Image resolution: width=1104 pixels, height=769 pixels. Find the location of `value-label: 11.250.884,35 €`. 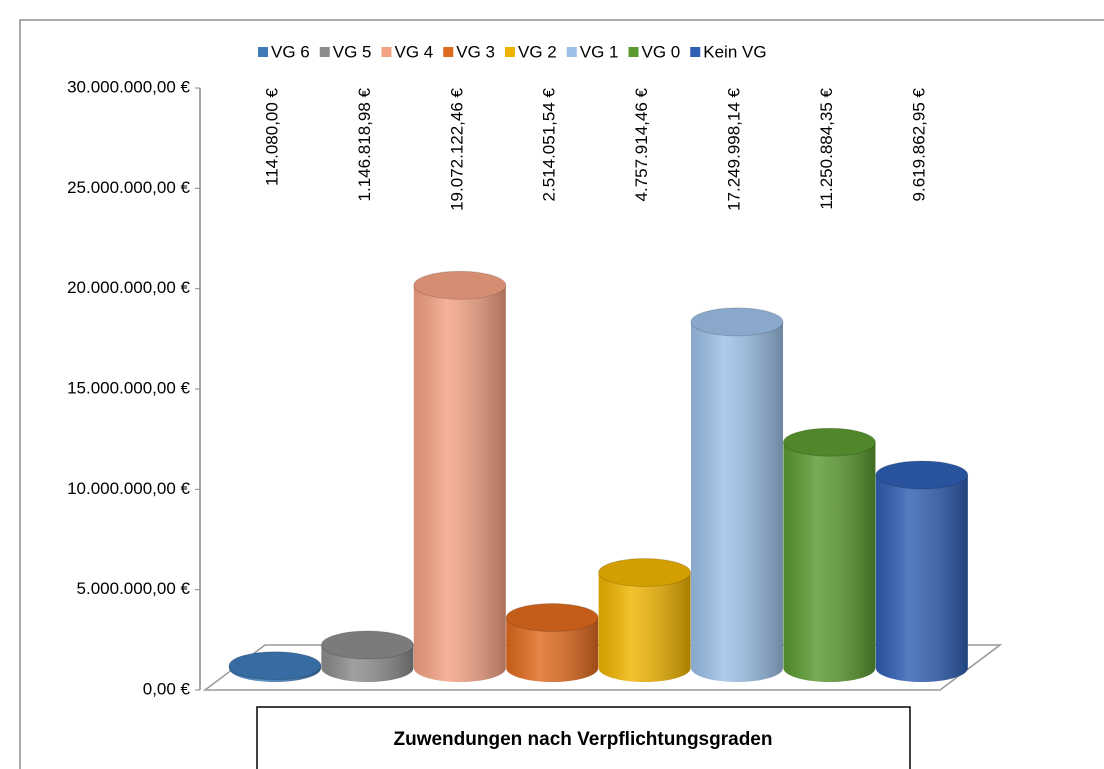

value-label: 11.250.884,35 € is located at coordinates (826, 148).